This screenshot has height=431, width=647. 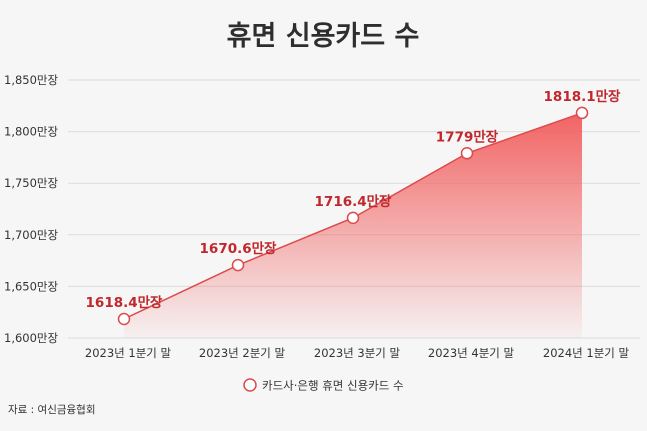 I want to click on x-tick-label: 2023년 3분기 말, so click(x=357, y=353).